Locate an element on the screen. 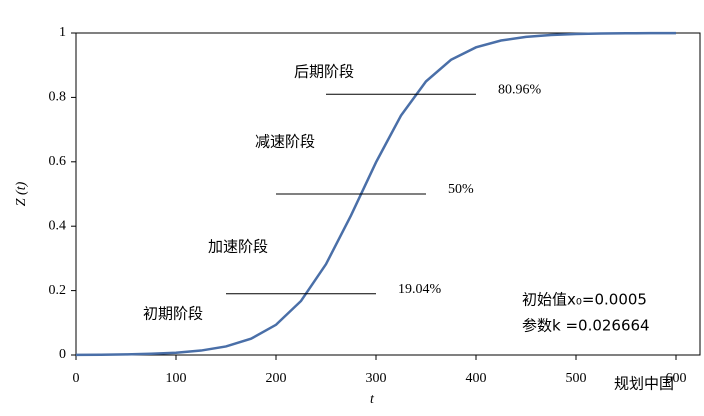 This screenshot has height=416, width=704. x-tick-label: 200 is located at coordinates (276, 378).